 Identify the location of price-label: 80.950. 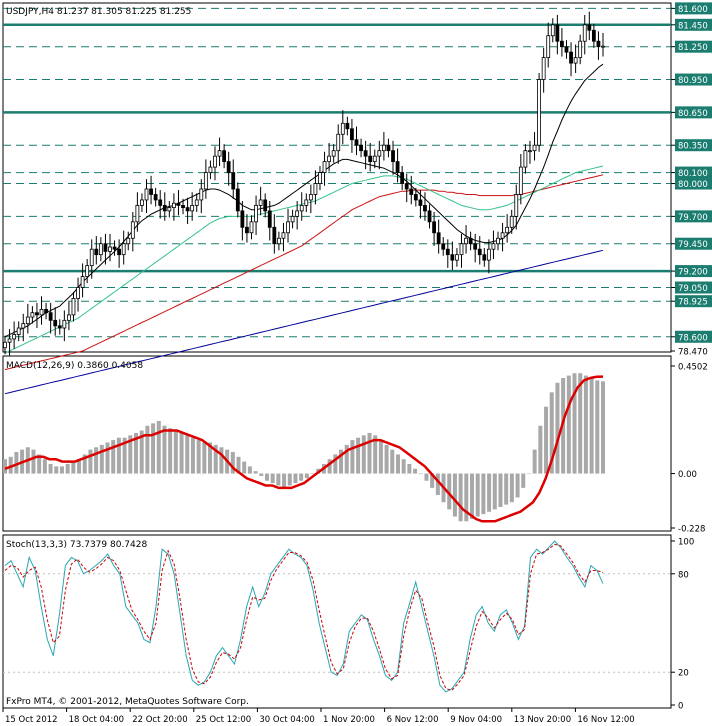
(693, 81).